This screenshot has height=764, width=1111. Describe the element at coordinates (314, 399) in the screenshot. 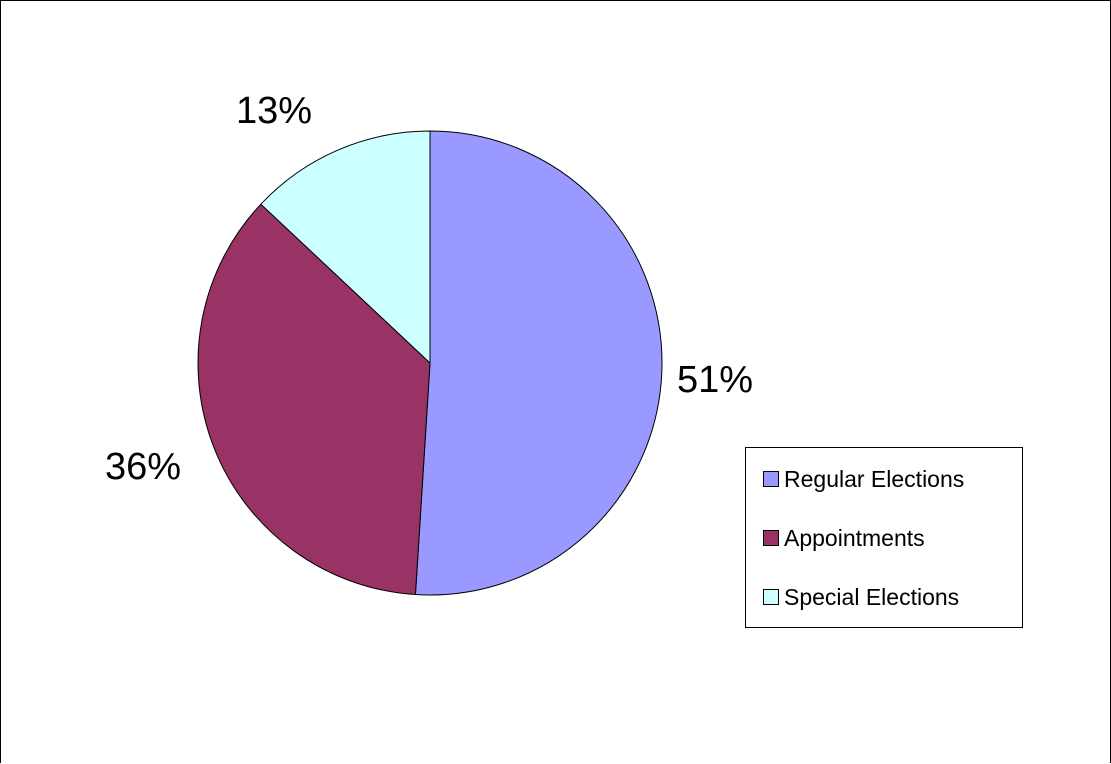

I see `pie-slice-appointments` at that location.